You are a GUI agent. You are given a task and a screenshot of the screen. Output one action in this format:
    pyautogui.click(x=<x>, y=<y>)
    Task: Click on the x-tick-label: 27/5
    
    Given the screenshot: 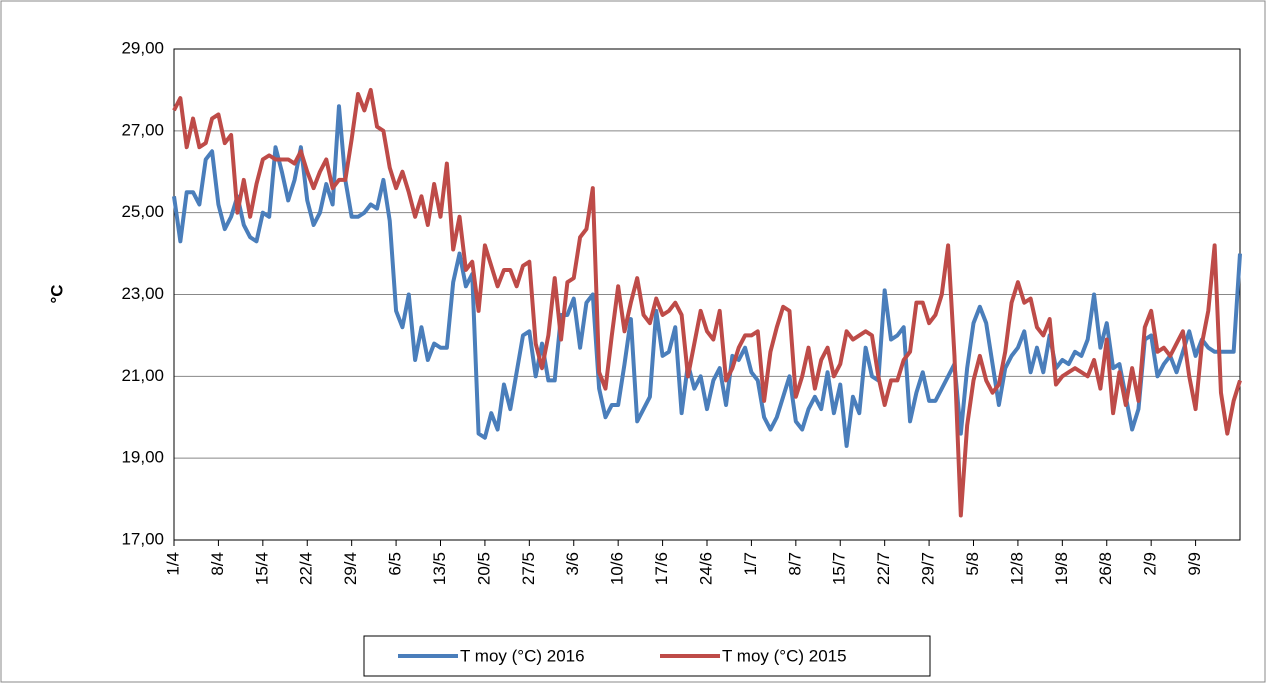 What is the action you would take?
    pyautogui.click(x=528, y=568)
    